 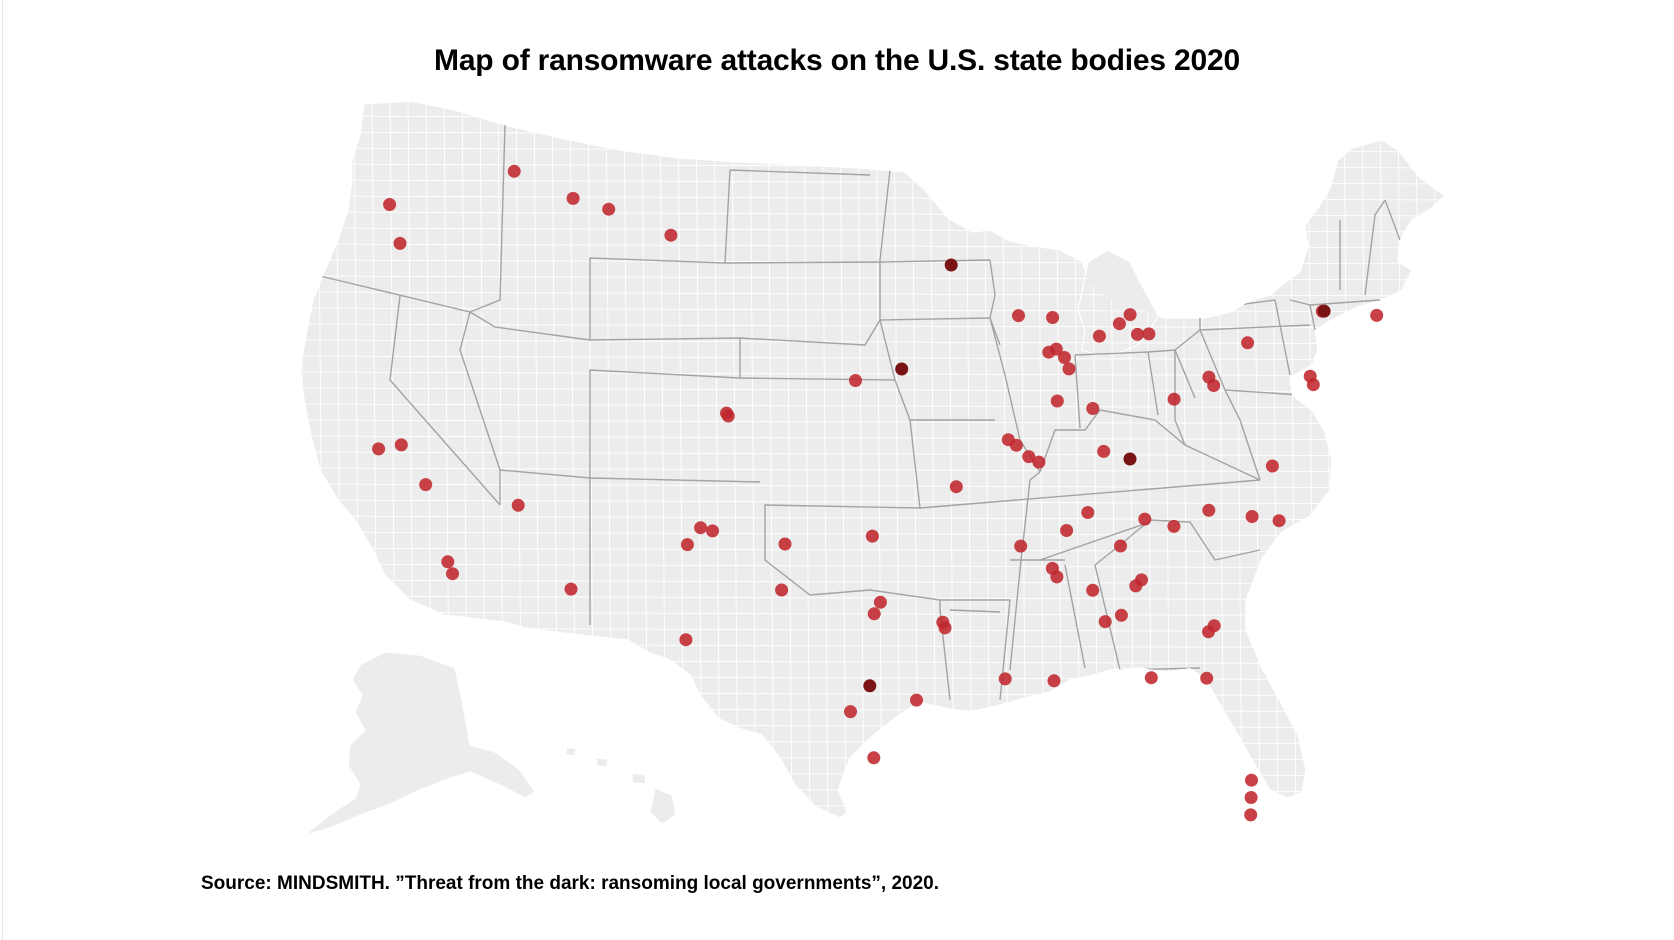 What do you see at coordinates (639, 778) in the screenshot?
I see `hawaii-maui` at bounding box center [639, 778].